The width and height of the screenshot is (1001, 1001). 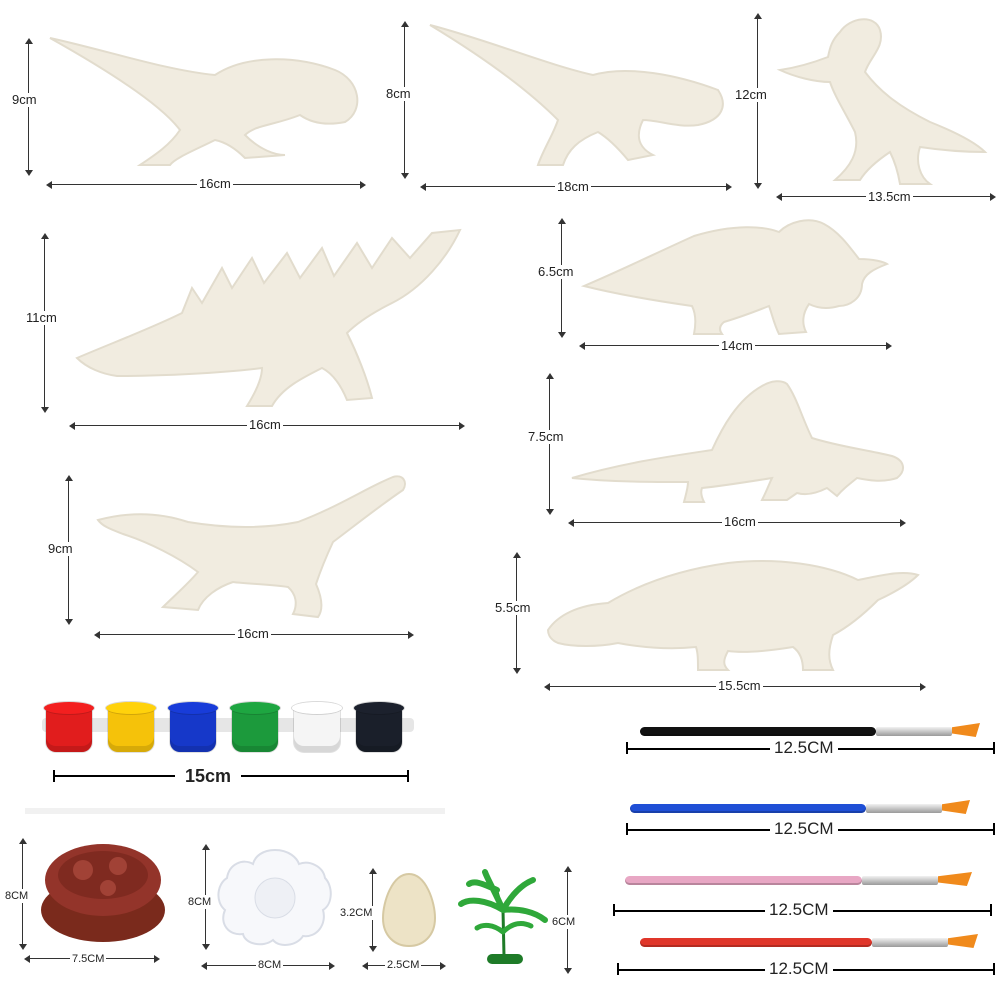 What do you see at coordinates (503, 916) in the screenshot?
I see `tree-figure` at bounding box center [503, 916].